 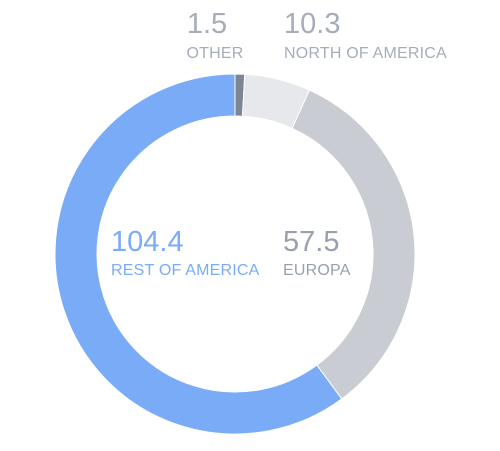 I want to click on label-value-north-of-america: 10.3, so click(x=312, y=24).